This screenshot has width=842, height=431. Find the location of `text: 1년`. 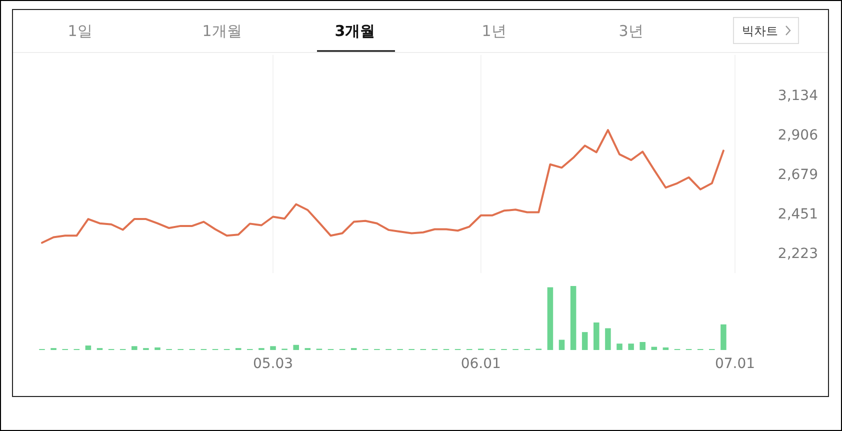

text: 1년 is located at coordinates (494, 31).